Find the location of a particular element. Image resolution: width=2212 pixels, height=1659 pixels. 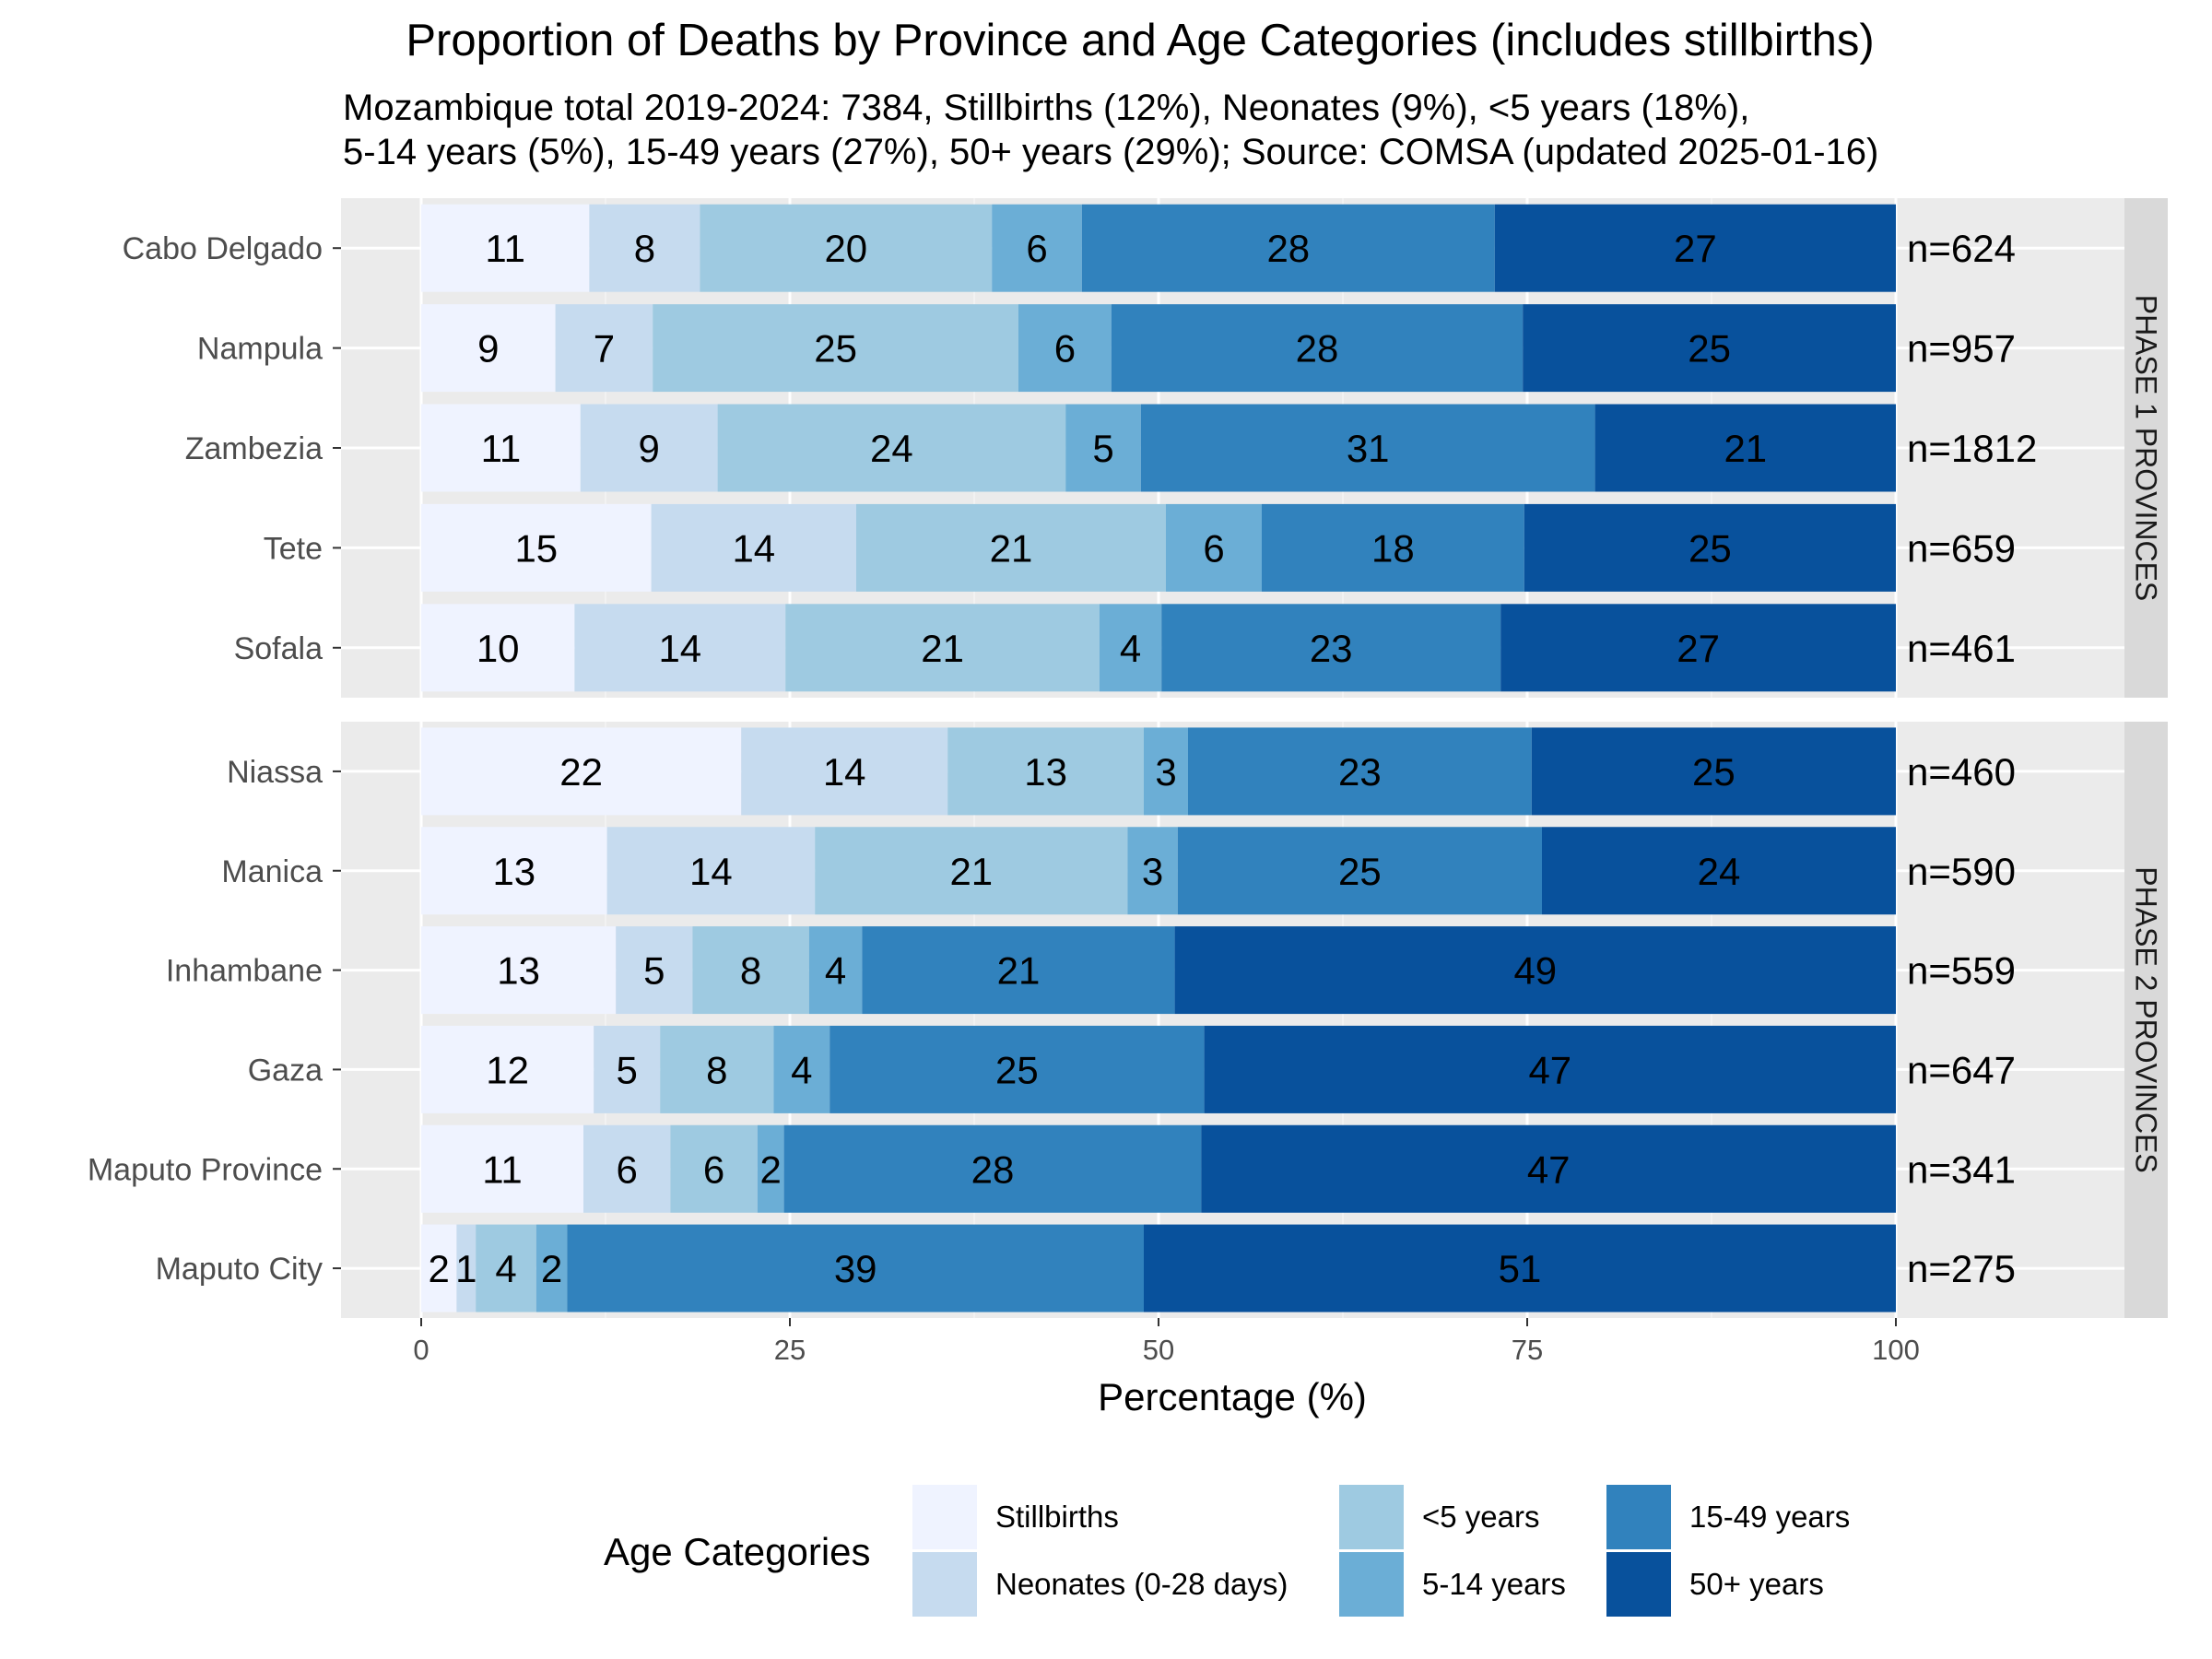

legend-label: 5-14 years is located at coordinates (1494, 1584).